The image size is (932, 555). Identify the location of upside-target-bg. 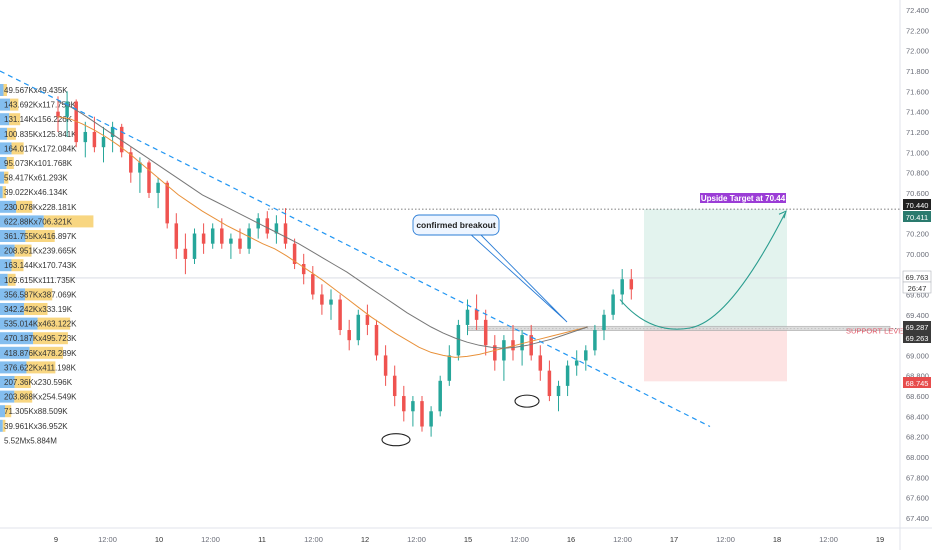
(743, 198).